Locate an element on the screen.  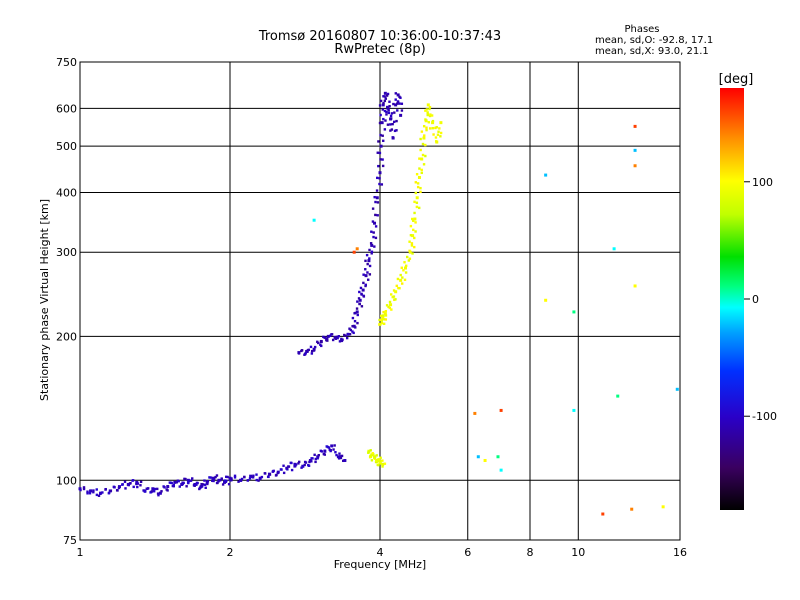
y-axis-label: Stationary phase Virtual Height [km] is located at coordinates (44, 300).